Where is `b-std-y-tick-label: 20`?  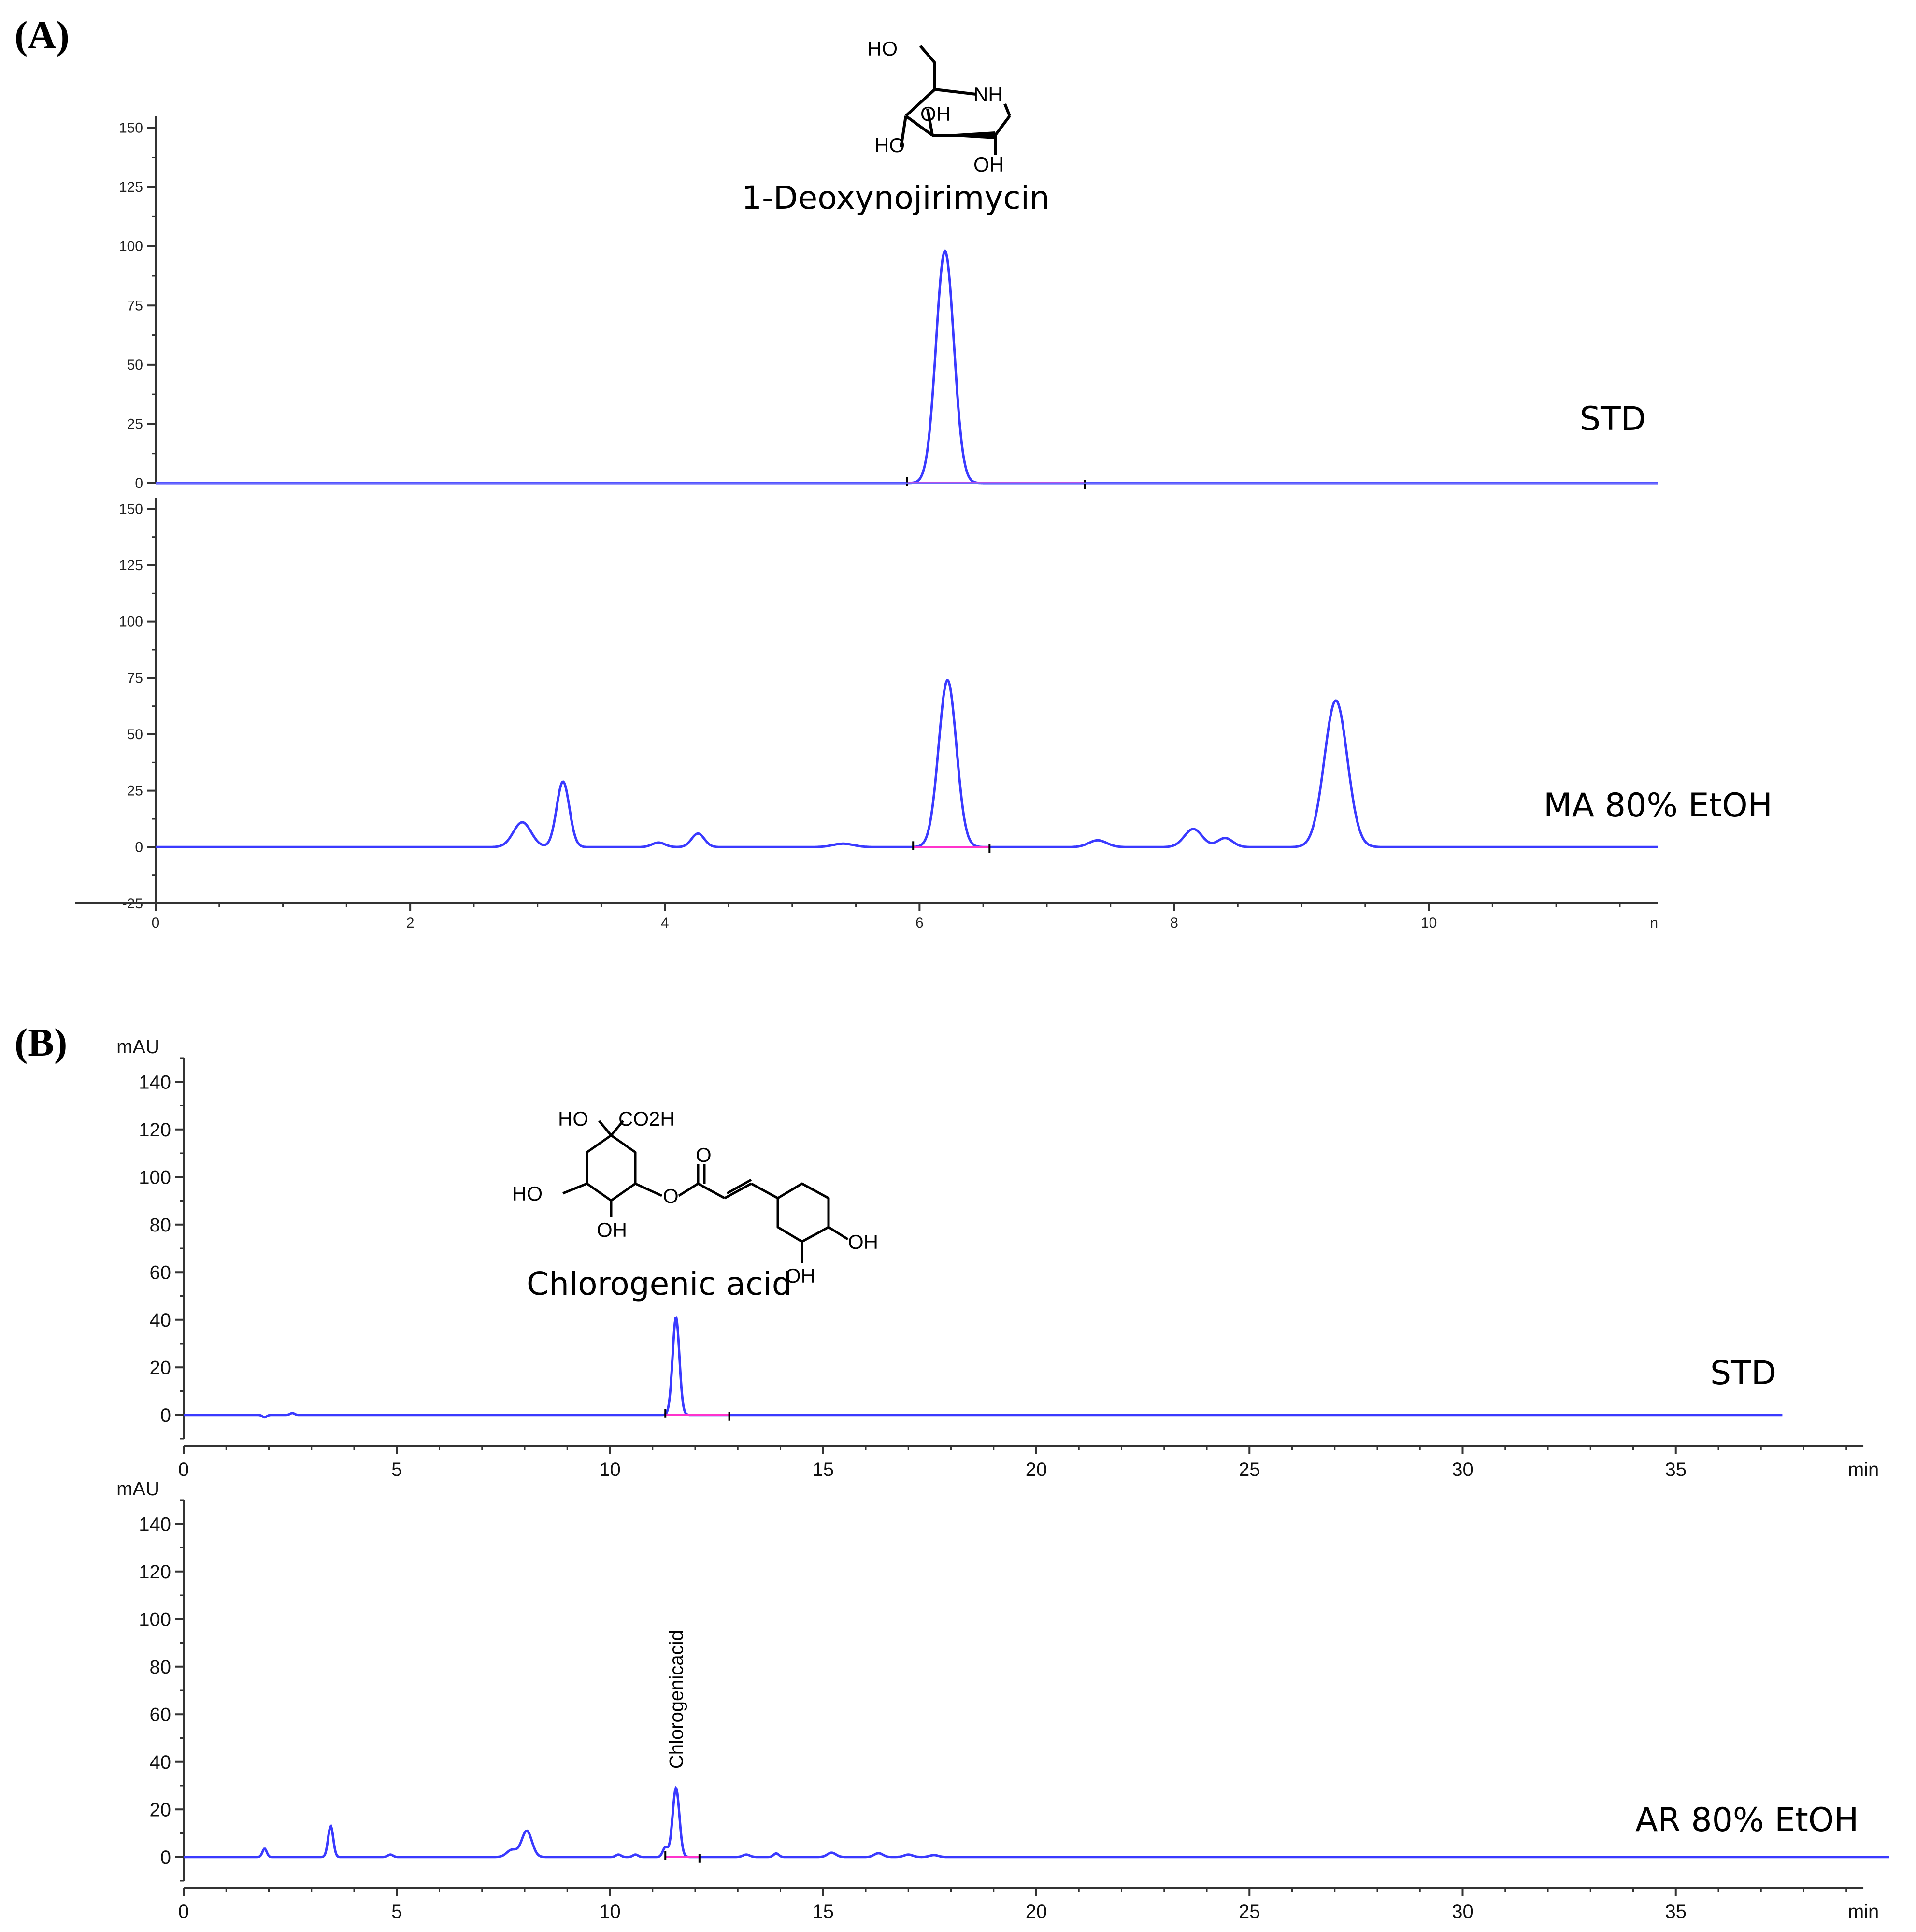 b-std-y-tick-label: 20 is located at coordinates (161, 1368).